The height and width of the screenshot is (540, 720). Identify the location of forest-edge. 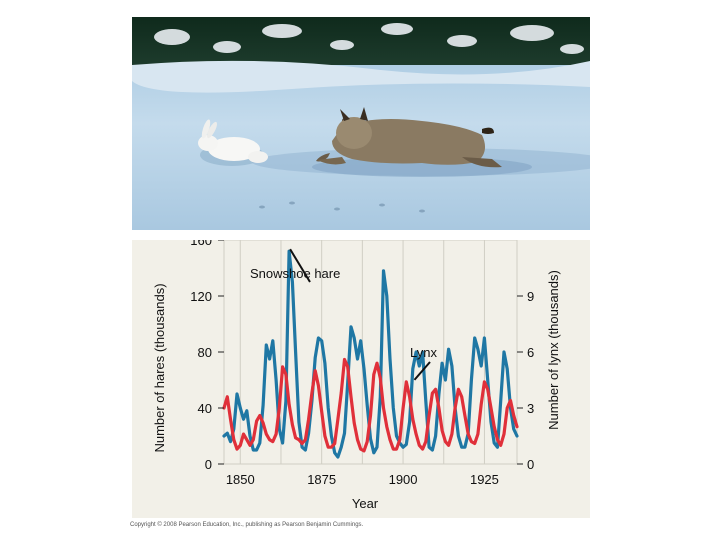
(361, 41).